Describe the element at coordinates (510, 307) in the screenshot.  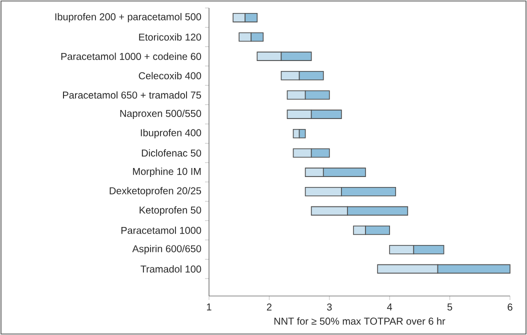
I see `x-tick-label: 6` at that location.